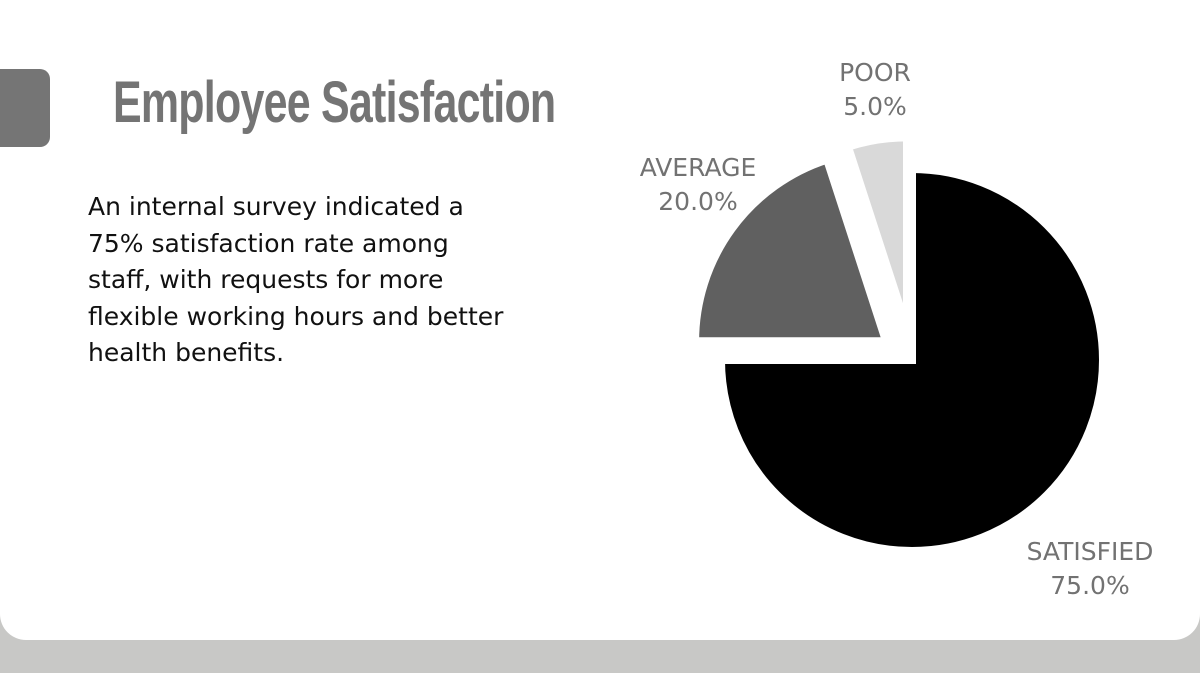 This screenshot has height=675, width=1200. Describe the element at coordinates (1090, 569) in the screenshot. I see `label-satisfied: SATISFIED 75.0%` at that location.